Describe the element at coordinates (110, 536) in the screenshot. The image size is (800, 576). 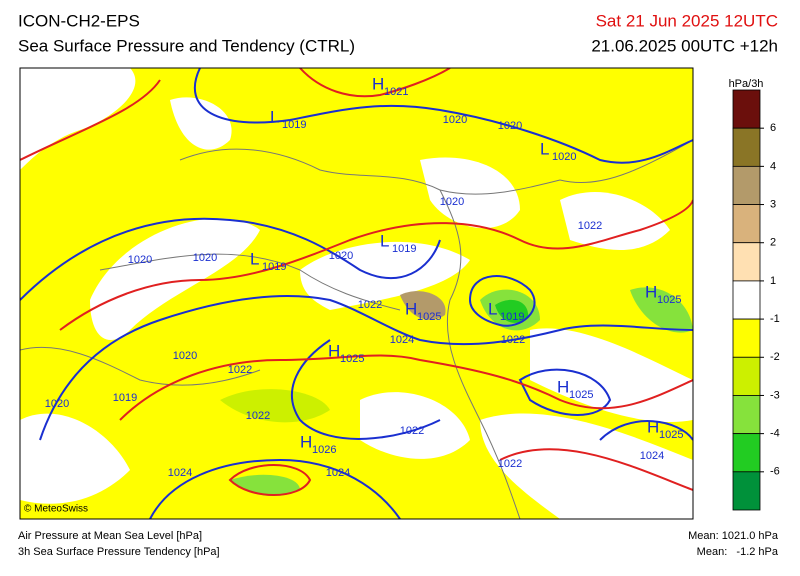
I see `footer-left-1: Air Pressure at Mean Sea Level [hPa]` at that location.